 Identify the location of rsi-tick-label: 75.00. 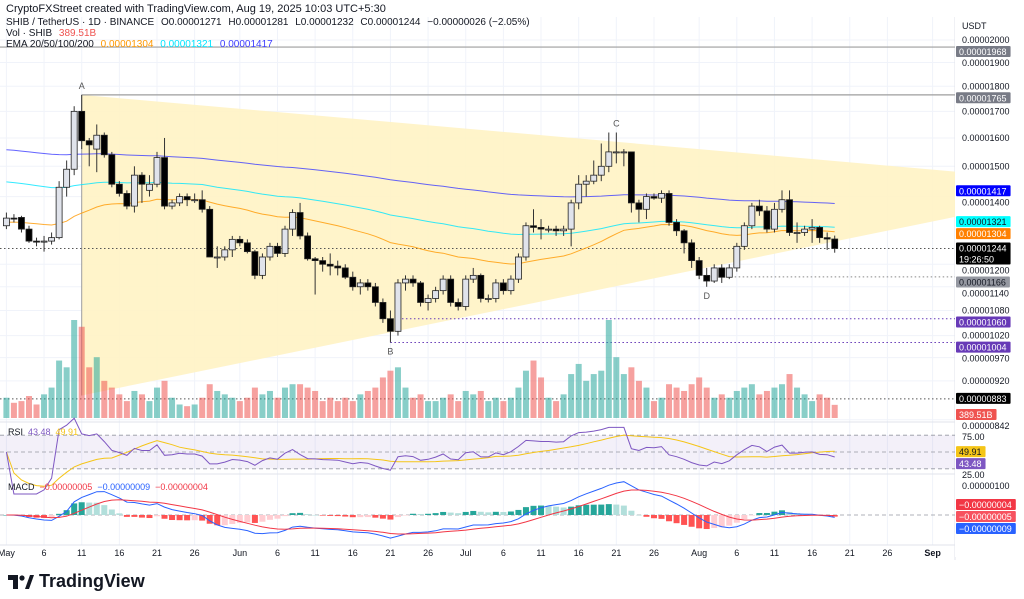
(973, 437).